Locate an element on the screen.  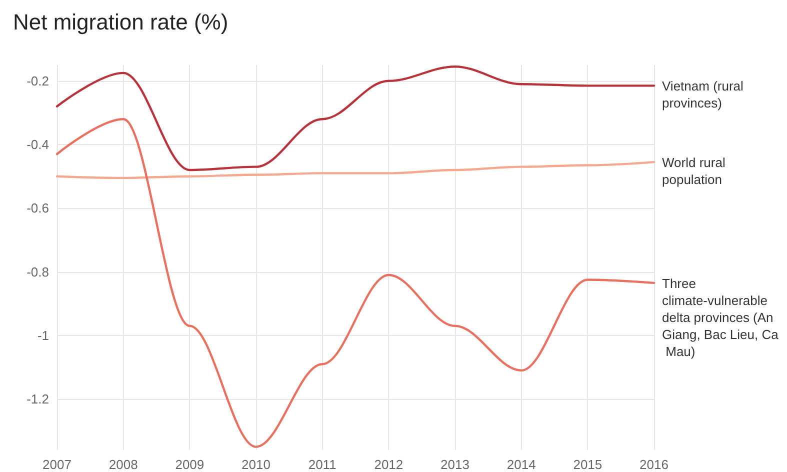
y-tick-label: -1.2 is located at coordinates (37, 399).